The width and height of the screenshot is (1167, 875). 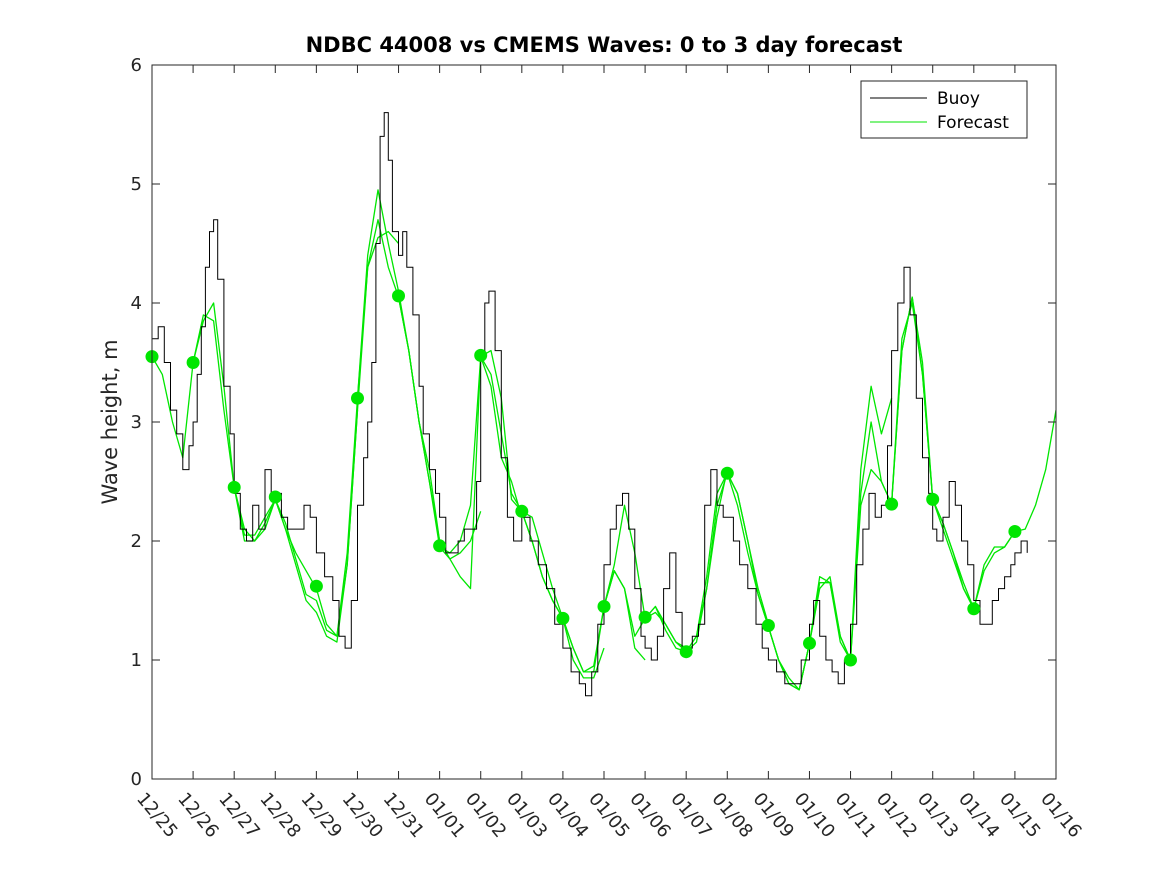 I want to click on y-tick-label: 5, so click(x=136, y=184).